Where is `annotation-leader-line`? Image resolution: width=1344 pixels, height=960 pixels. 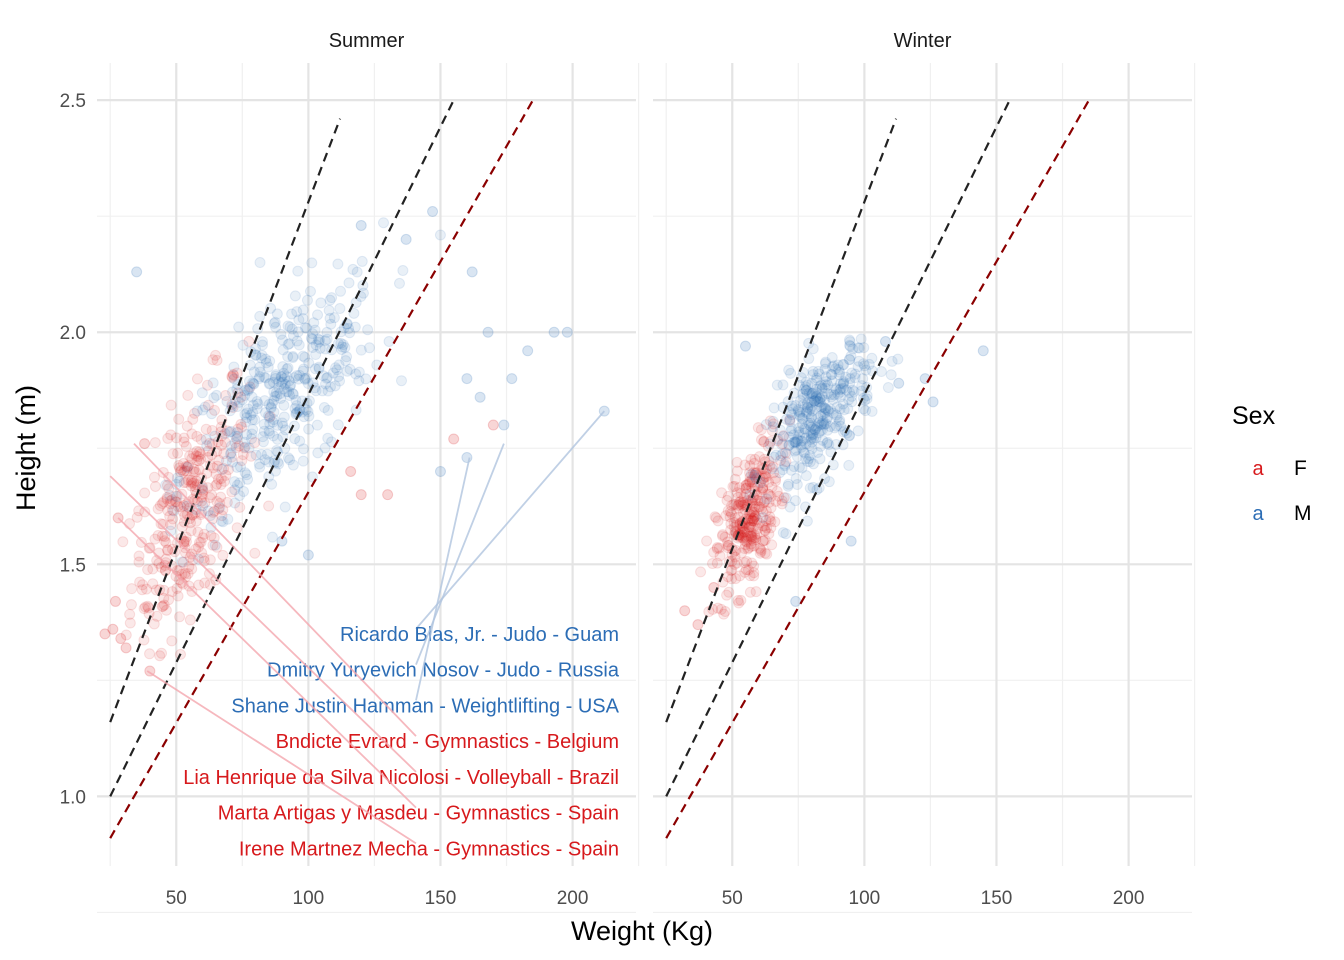 annotation-leader-line is located at coordinates (460, 554).